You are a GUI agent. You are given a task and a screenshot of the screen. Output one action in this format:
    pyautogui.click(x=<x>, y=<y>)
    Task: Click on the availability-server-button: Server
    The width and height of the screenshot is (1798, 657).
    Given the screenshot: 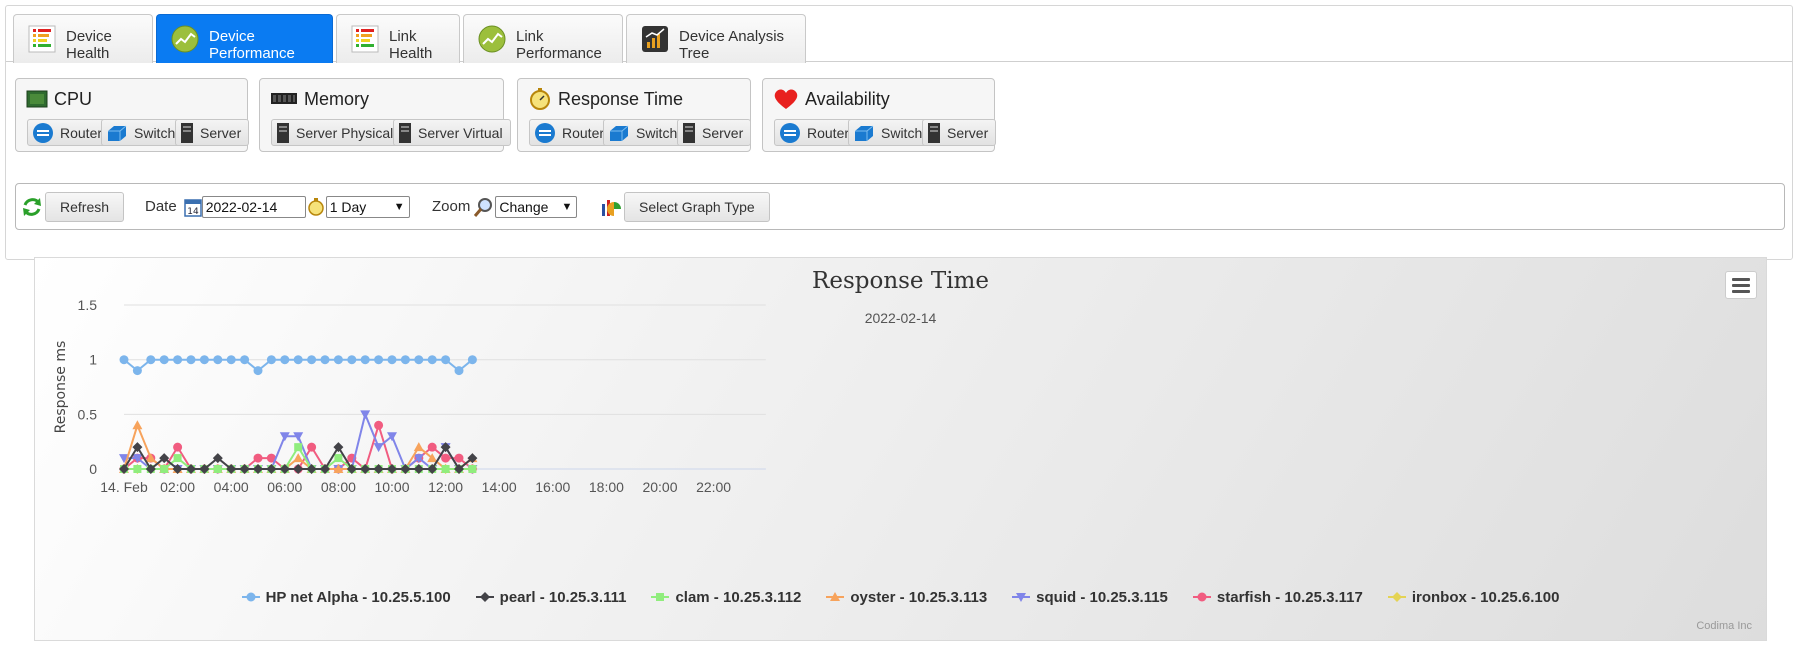 What is the action you would take?
    pyautogui.click(x=959, y=132)
    